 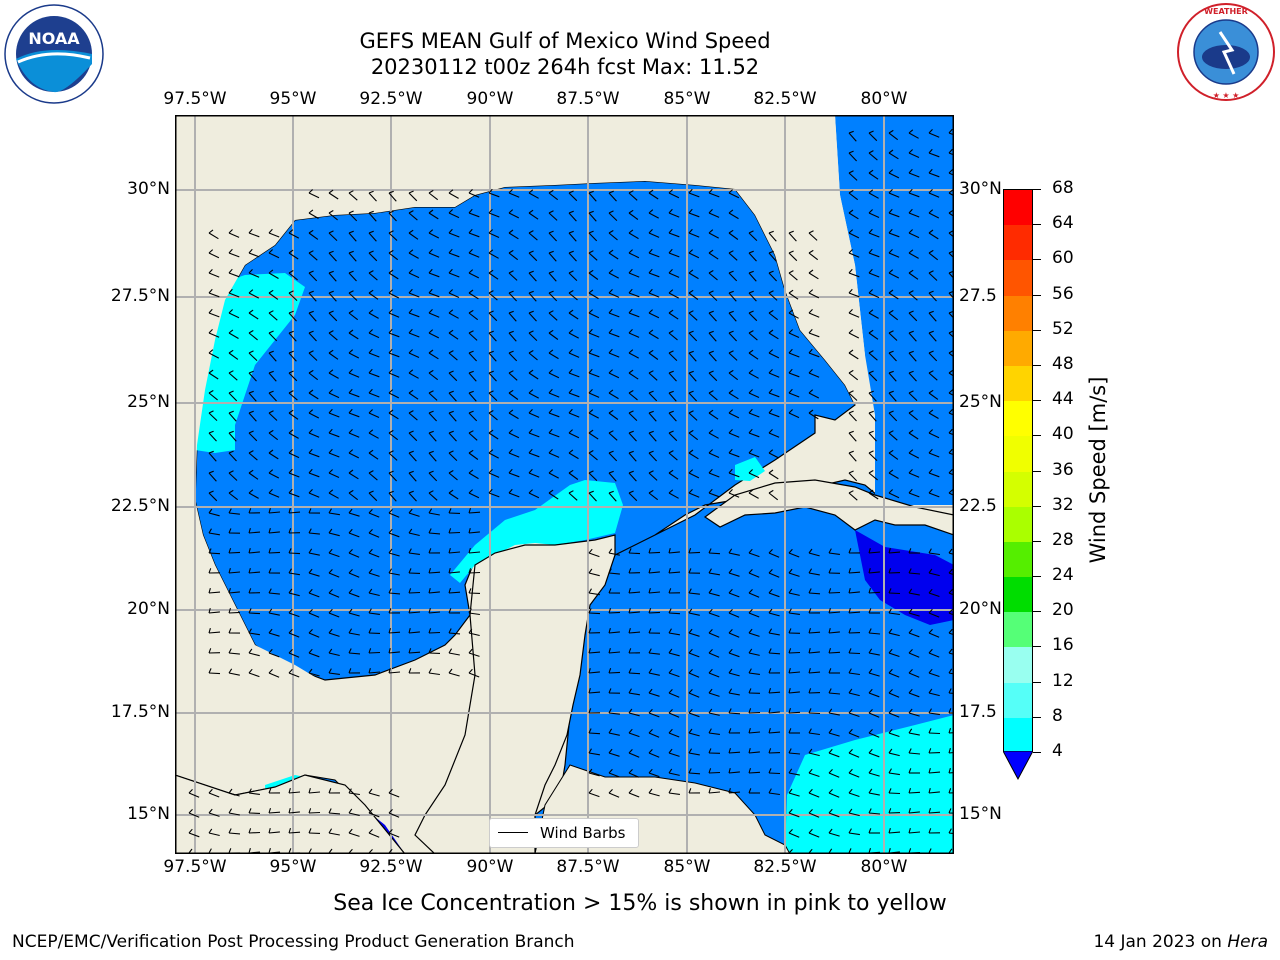 What do you see at coordinates (1226, 11) in the screenshot?
I see `svg-text: WEATHER` at bounding box center [1226, 11].